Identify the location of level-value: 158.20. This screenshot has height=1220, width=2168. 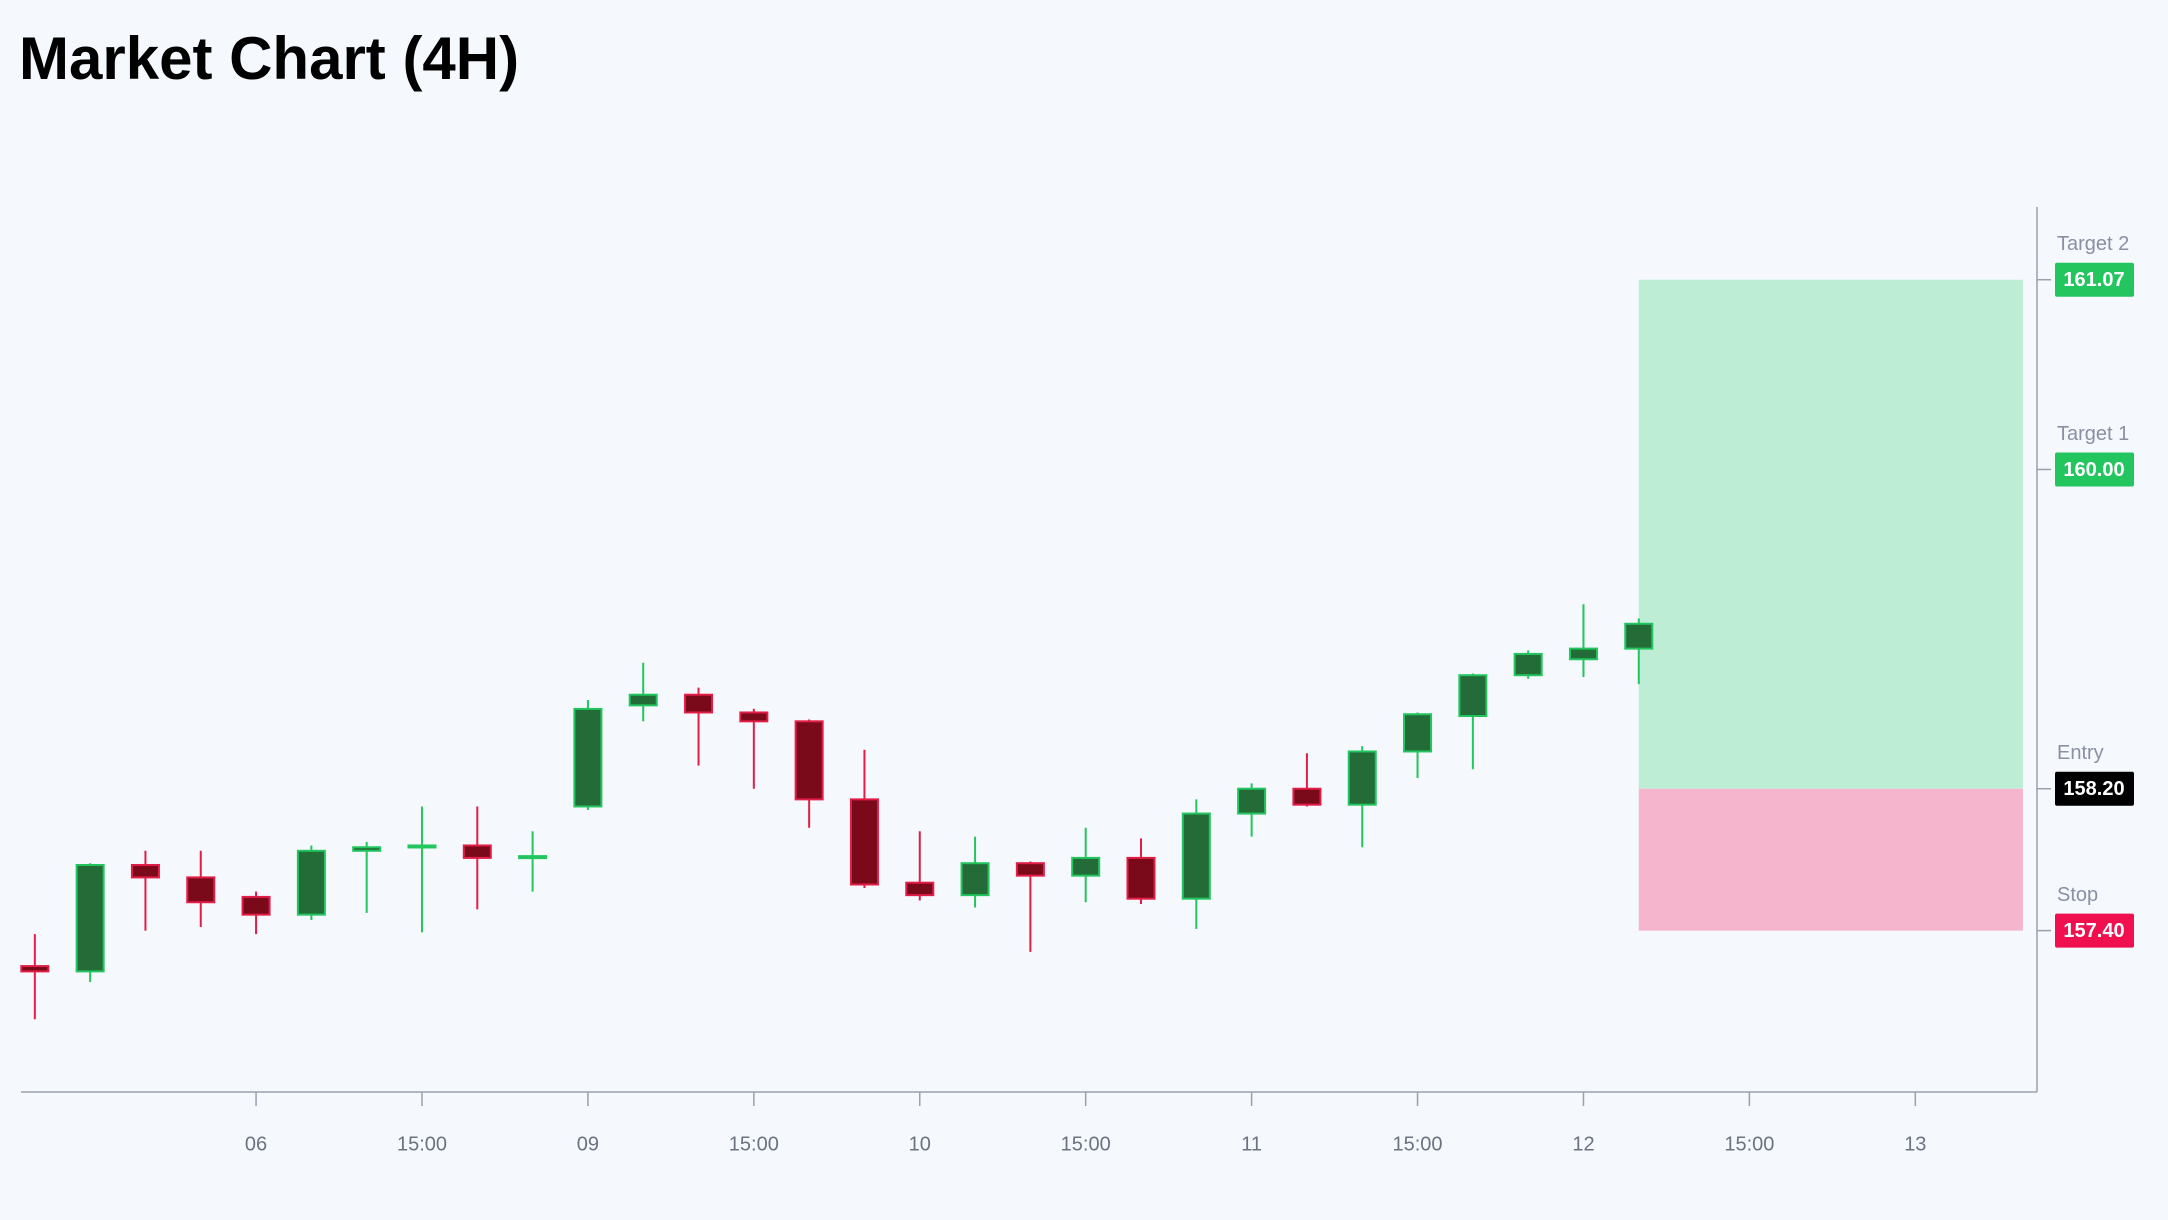
(2093, 789).